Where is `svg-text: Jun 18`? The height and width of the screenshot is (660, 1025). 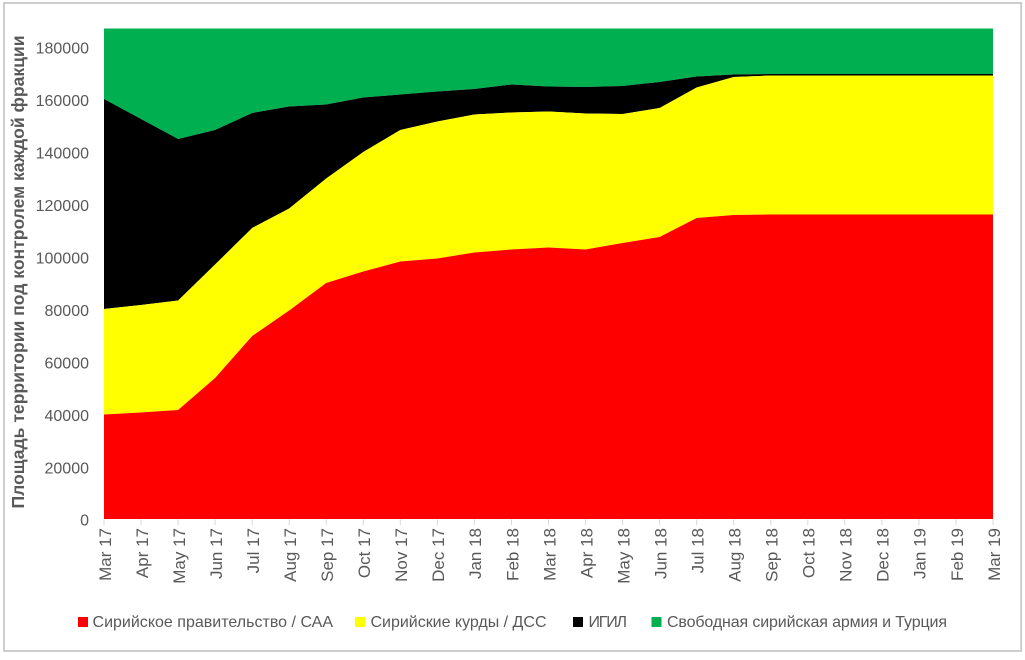 svg-text: Jun 18 is located at coordinates (660, 553).